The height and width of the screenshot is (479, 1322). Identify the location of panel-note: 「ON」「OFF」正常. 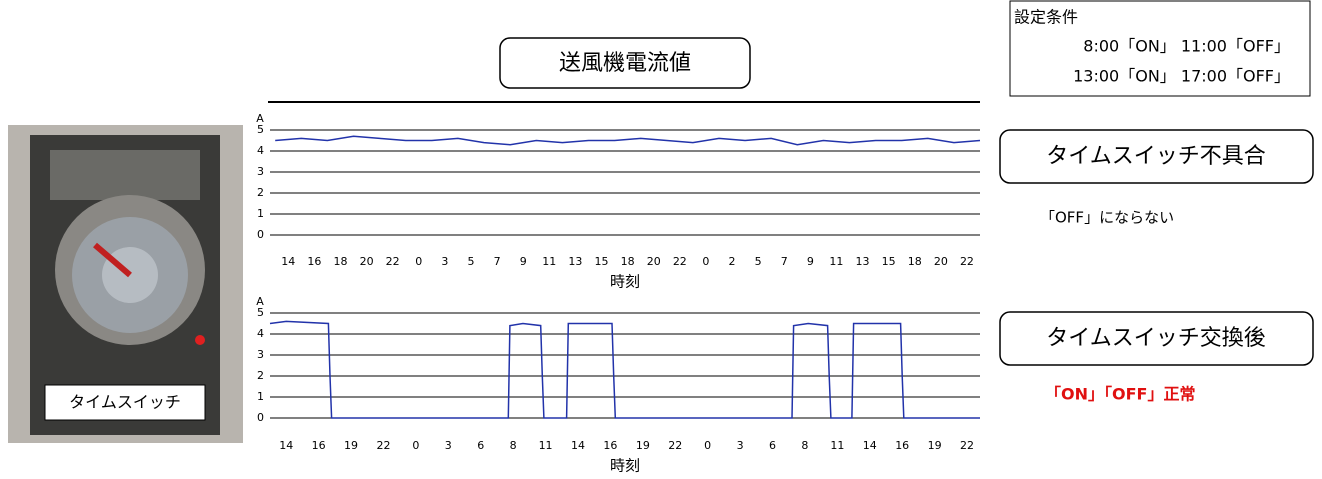
(1120, 394).